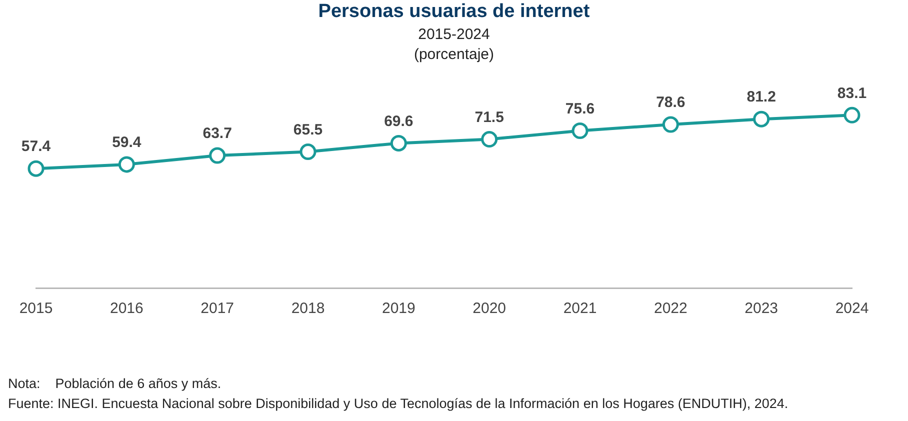 The height and width of the screenshot is (421, 908). What do you see at coordinates (36, 309) in the screenshot?
I see `x-tick-label: 2015` at bounding box center [36, 309].